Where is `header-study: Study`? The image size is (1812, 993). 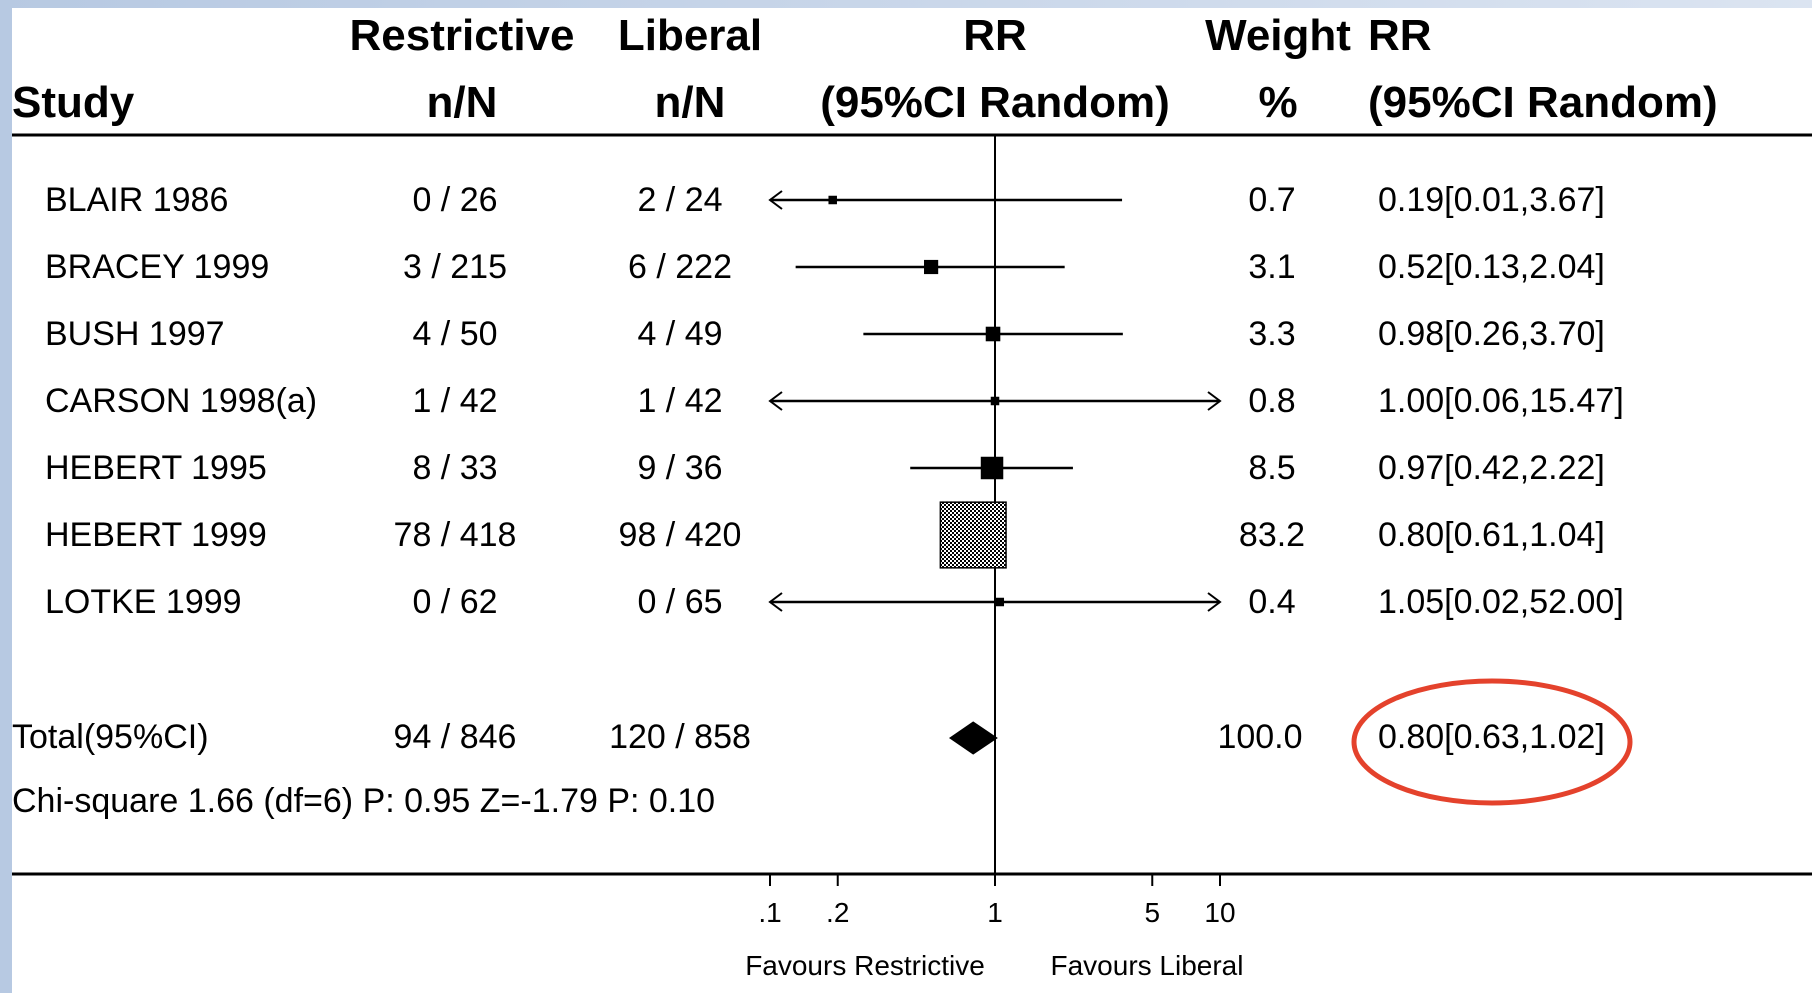
header-study: Study is located at coordinates (73, 102).